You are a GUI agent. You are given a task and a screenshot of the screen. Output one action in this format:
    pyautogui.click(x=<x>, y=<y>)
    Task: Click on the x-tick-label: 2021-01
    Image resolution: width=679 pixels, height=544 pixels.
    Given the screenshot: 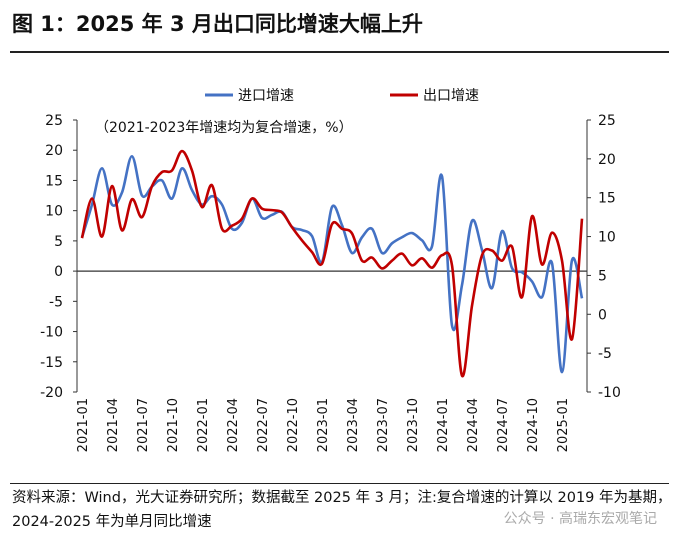 What is the action you would take?
    pyautogui.click(x=83, y=425)
    